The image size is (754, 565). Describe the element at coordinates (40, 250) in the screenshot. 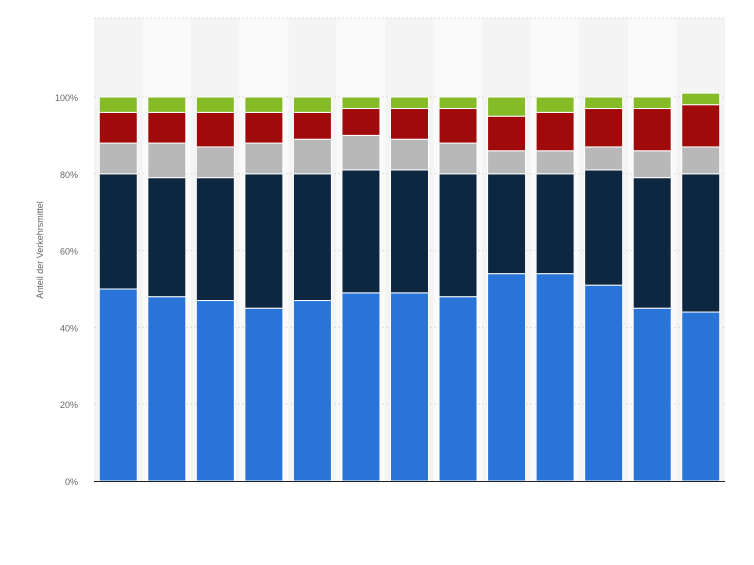

I see `y-axis-label: Anteil der Verkehrsmittel` at that location.